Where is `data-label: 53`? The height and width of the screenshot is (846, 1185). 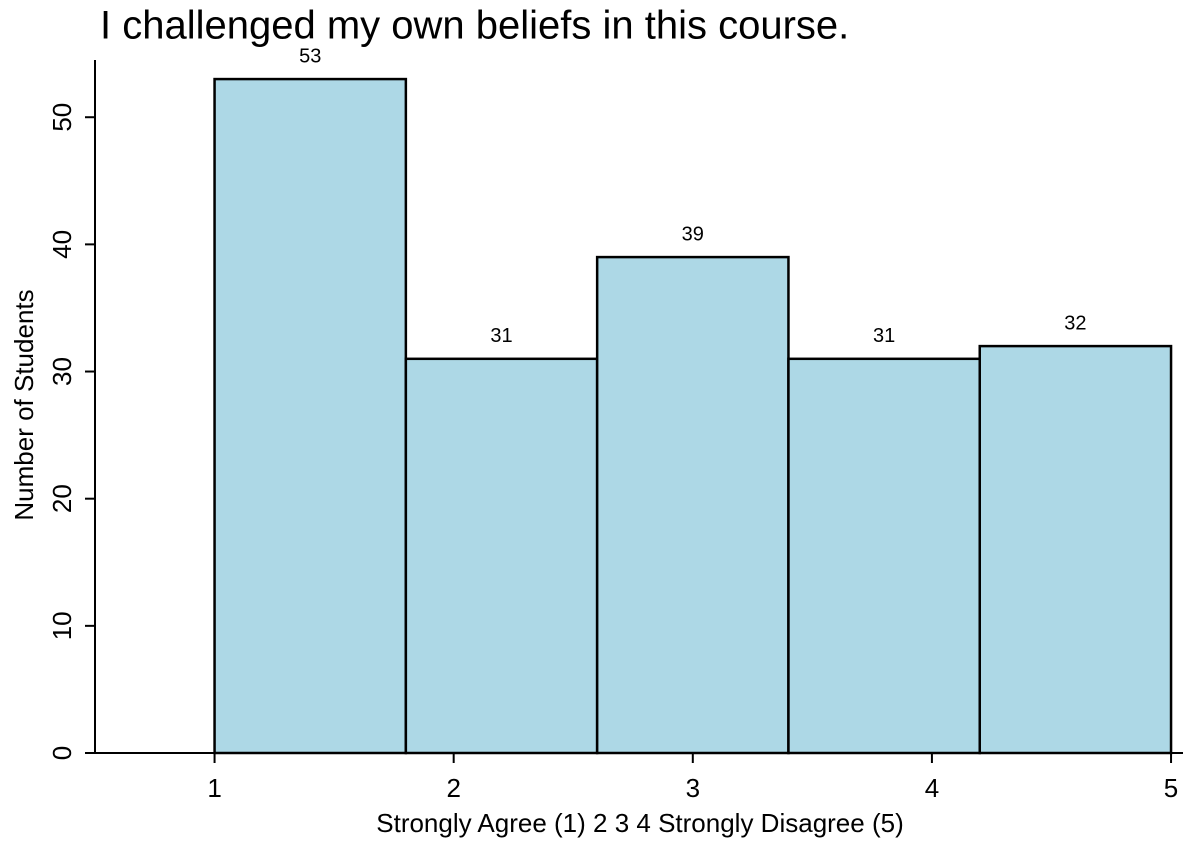
data-label: 53 is located at coordinates (310, 56).